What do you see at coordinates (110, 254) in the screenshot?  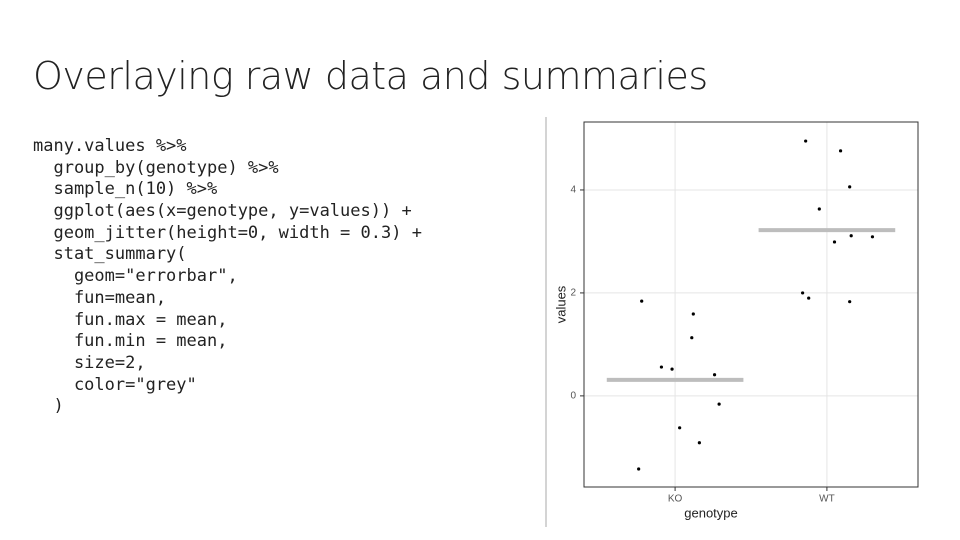 I see `code-line: stat_summary(` at bounding box center [110, 254].